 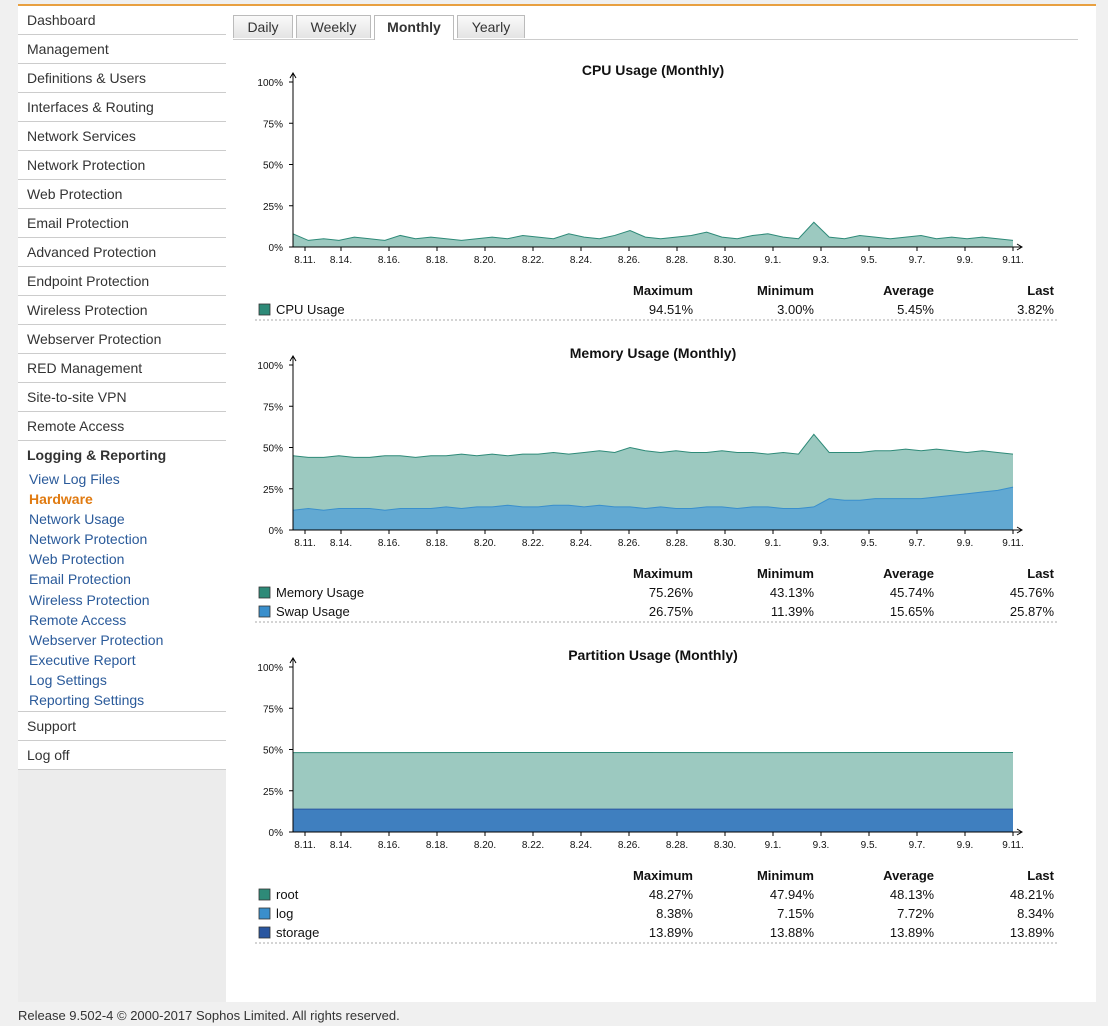 What do you see at coordinates (263, 26) in the screenshot?
I see `tab: Daily` at bounding box center [263, 26].